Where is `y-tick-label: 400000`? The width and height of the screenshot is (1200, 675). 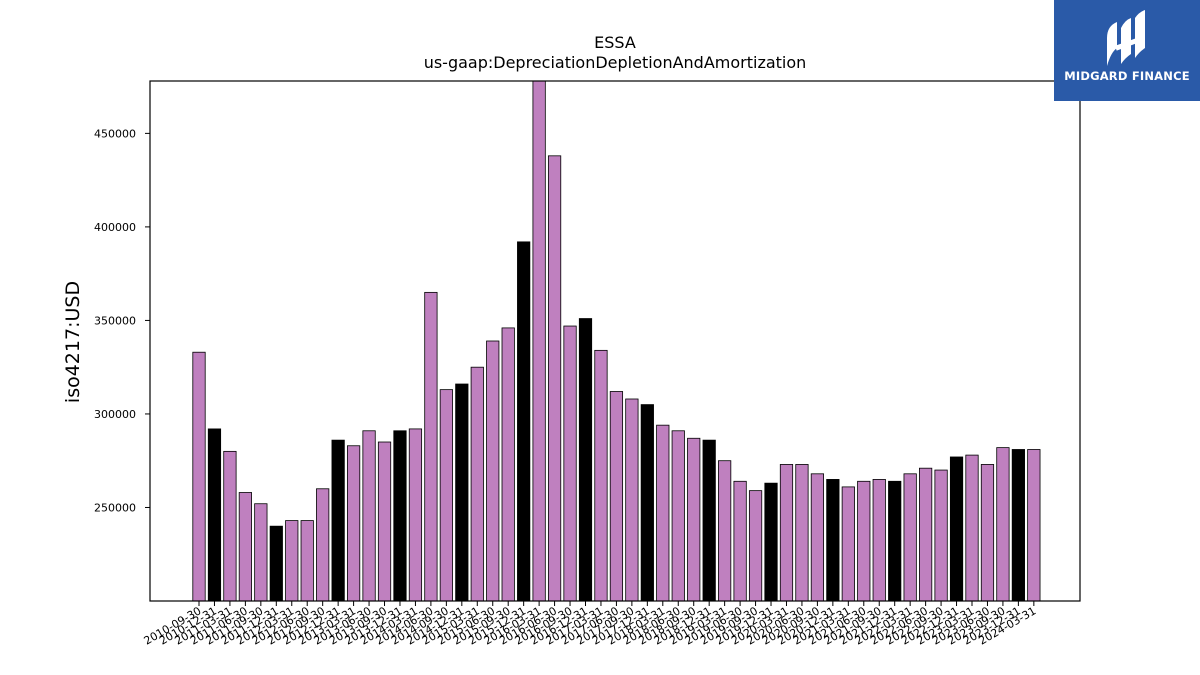
y-tick-label: 400000 is located at coordinates (115, 227).